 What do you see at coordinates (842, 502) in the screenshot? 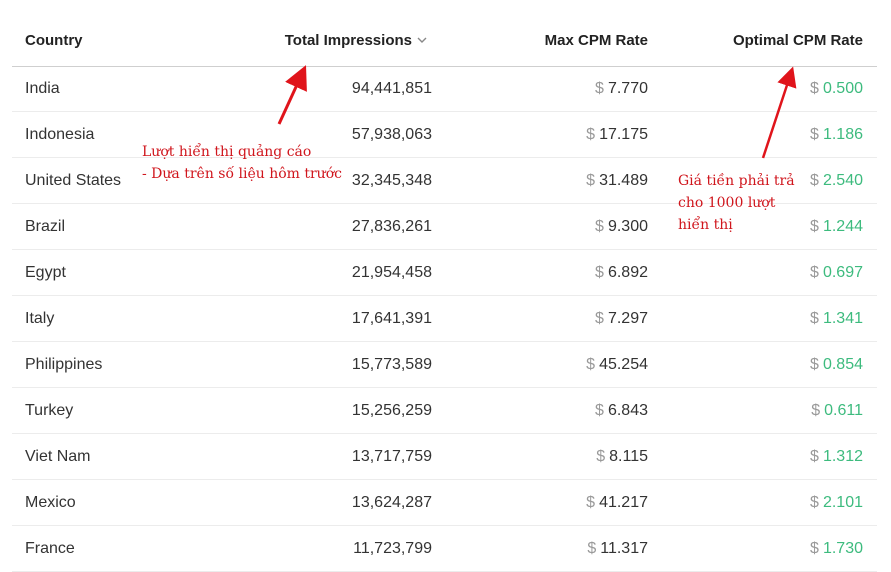
I see `amount: 2.101` at bounding box center [842, 502].